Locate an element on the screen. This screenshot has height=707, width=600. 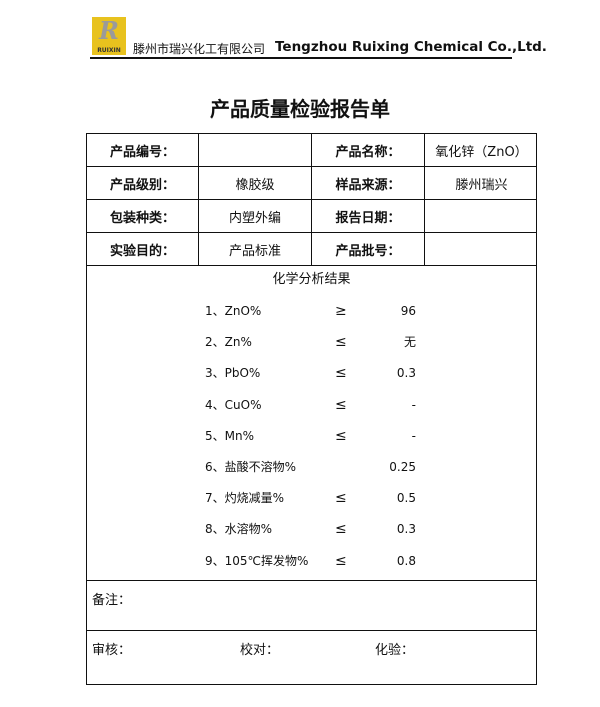
page-title: 产品质量检验报告单 is located at coordinates (300, 109).